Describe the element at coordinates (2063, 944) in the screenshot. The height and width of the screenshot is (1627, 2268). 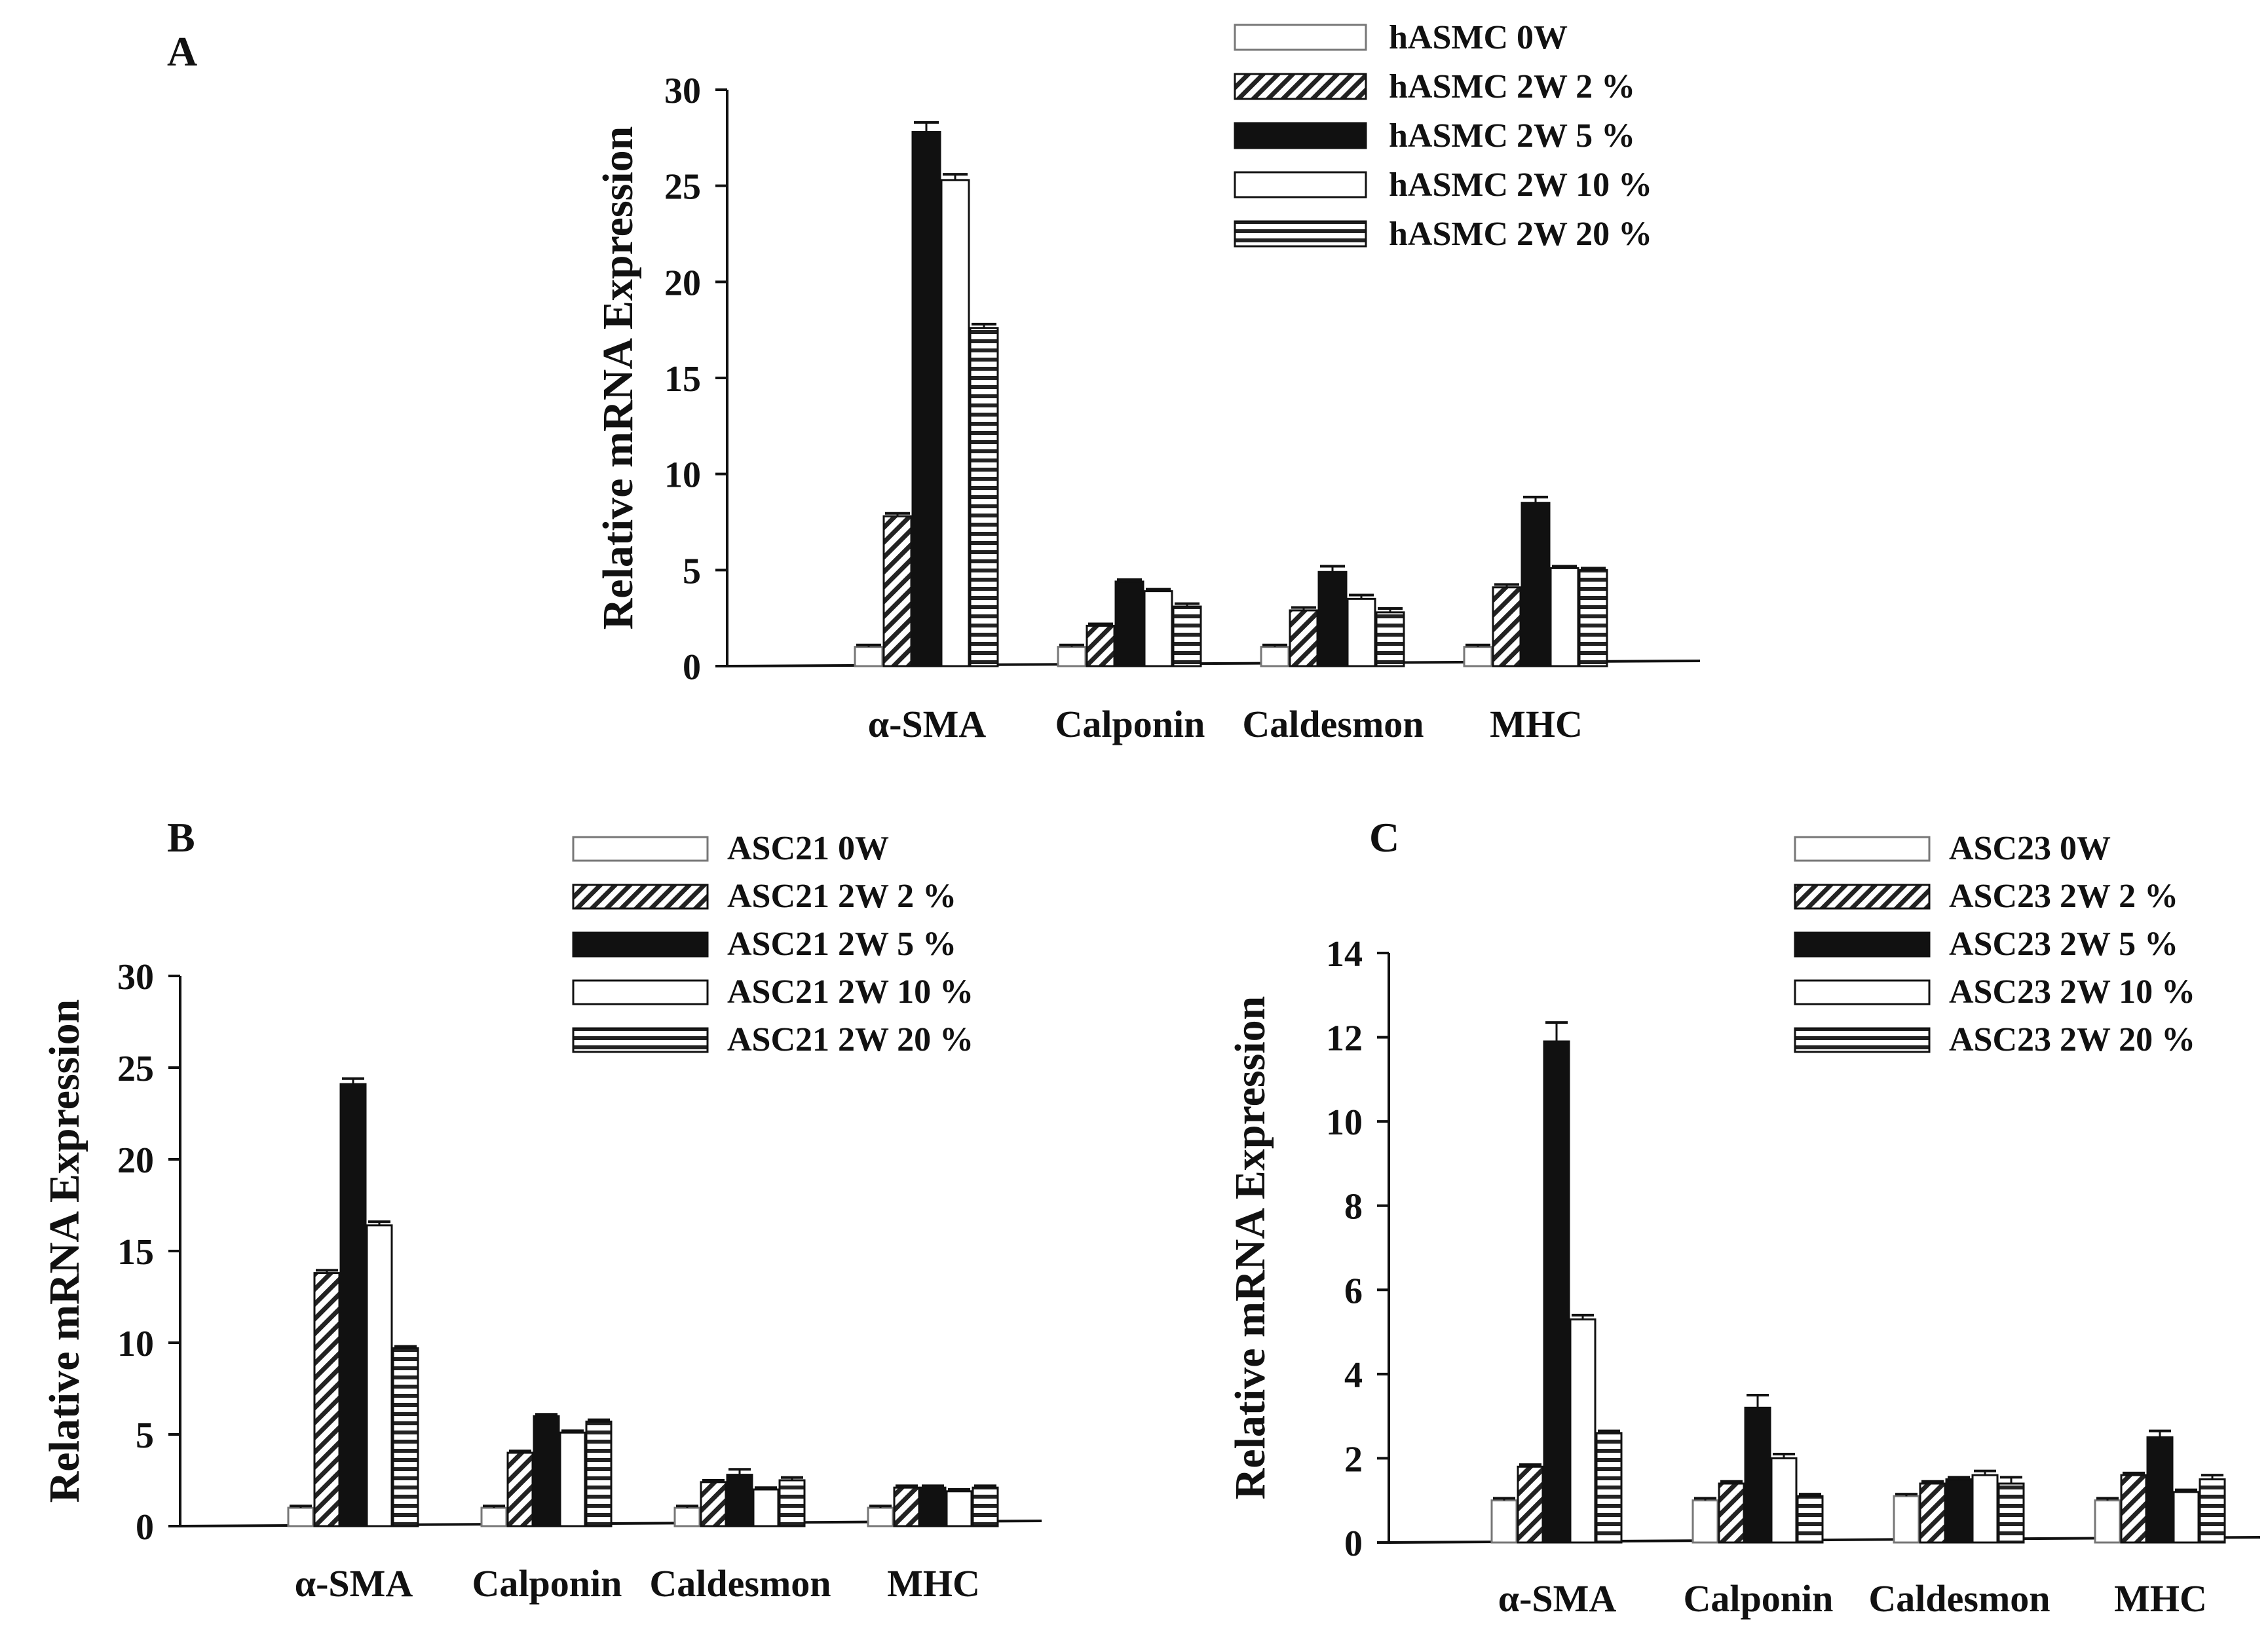
I see `legend-entry: ASC23 2W 5 %` at that location.